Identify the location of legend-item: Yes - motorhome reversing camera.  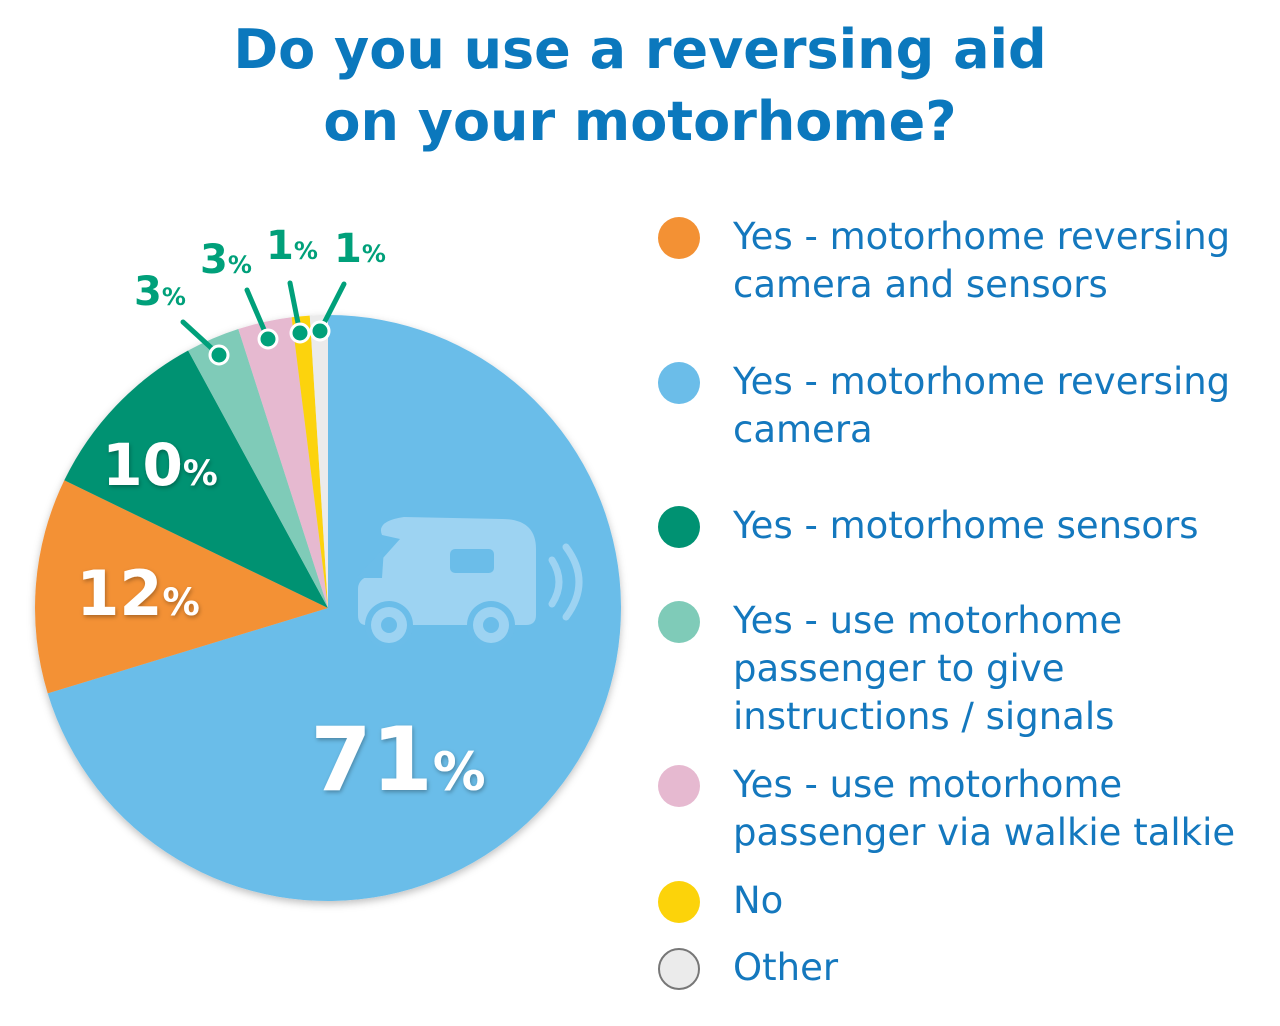
(955, 407).